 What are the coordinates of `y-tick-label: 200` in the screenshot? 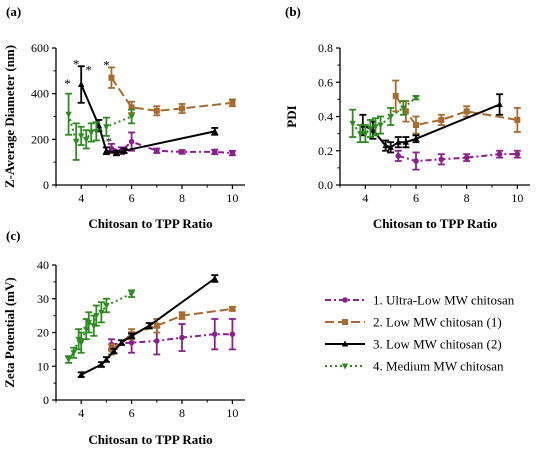 It's located at (40, 139).